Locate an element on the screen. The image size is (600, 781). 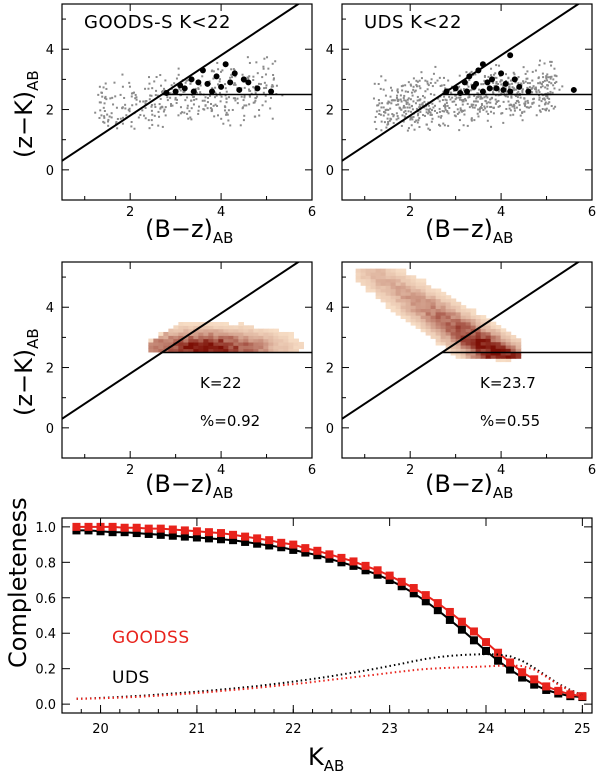
annotation-fraction: %=0.55 is located at coordinates (510, 421).